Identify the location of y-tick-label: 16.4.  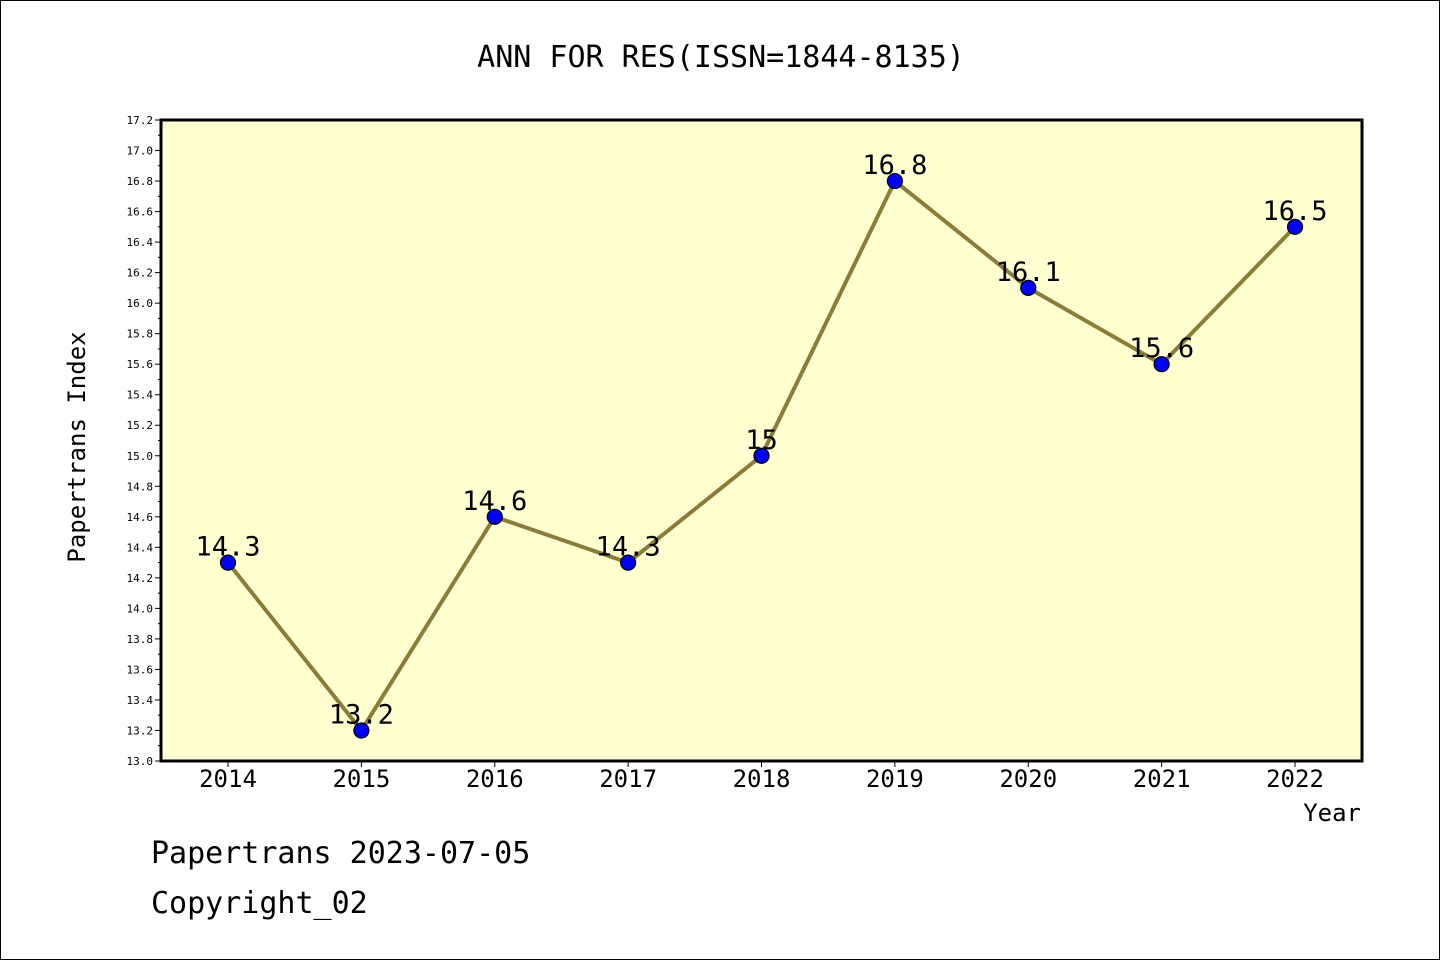
(140, 242).